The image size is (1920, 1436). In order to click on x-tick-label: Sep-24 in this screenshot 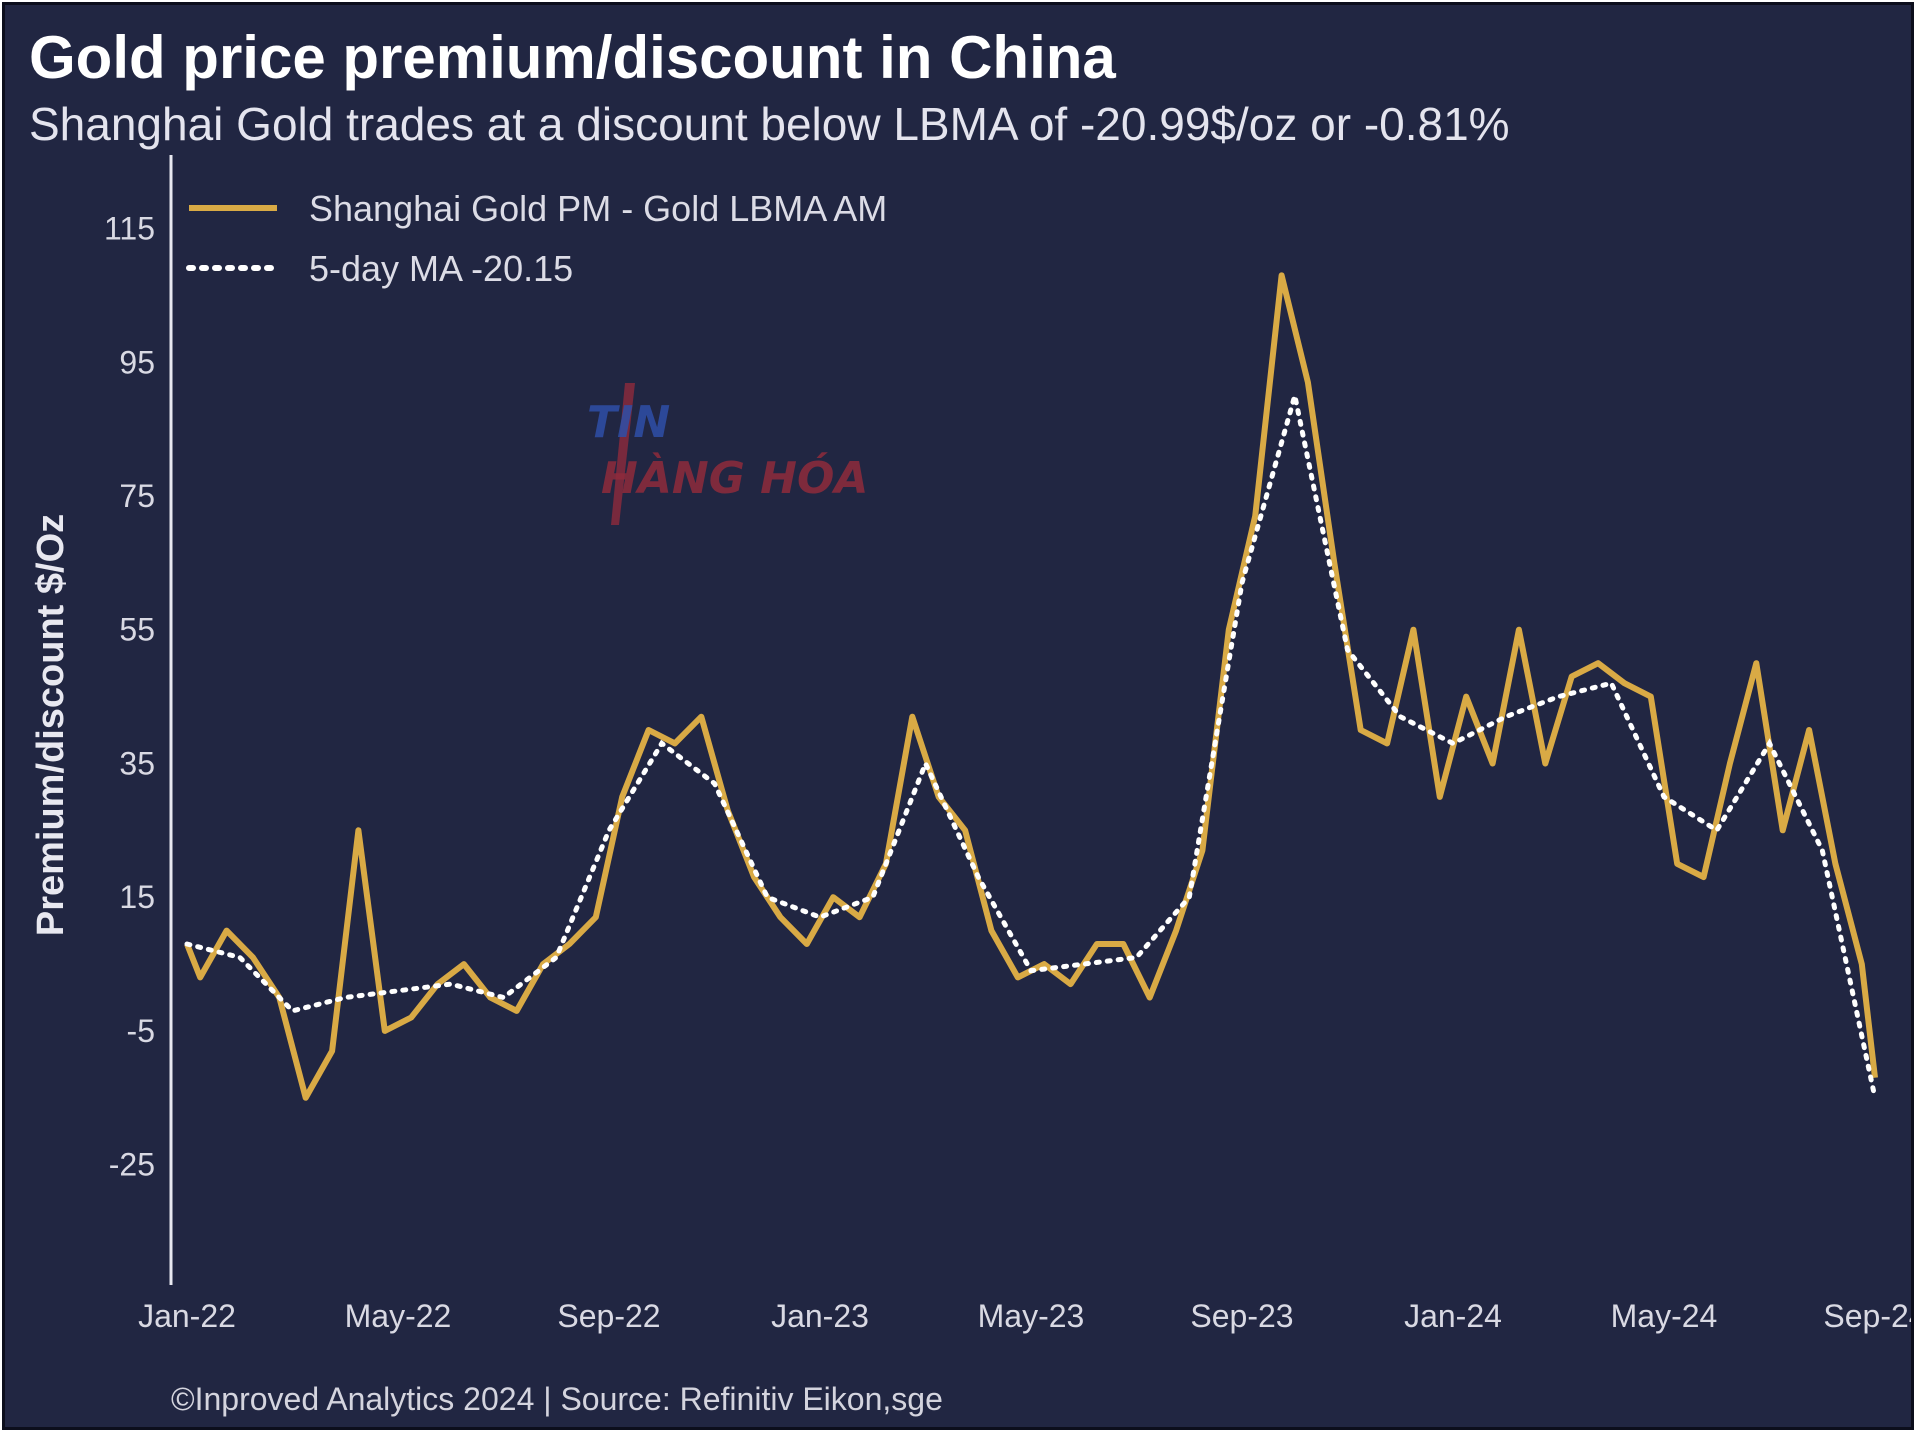, I will do `click(1867, 1316)`.